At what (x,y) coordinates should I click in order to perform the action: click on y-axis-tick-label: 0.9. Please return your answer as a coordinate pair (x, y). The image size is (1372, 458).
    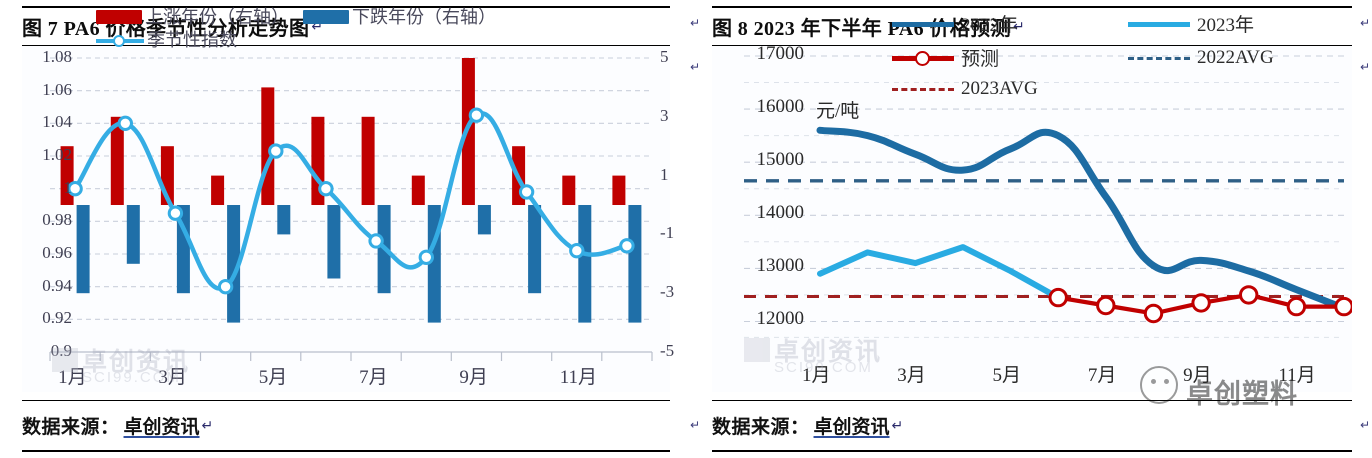
    Looking at the image, I should click on (61, 350).